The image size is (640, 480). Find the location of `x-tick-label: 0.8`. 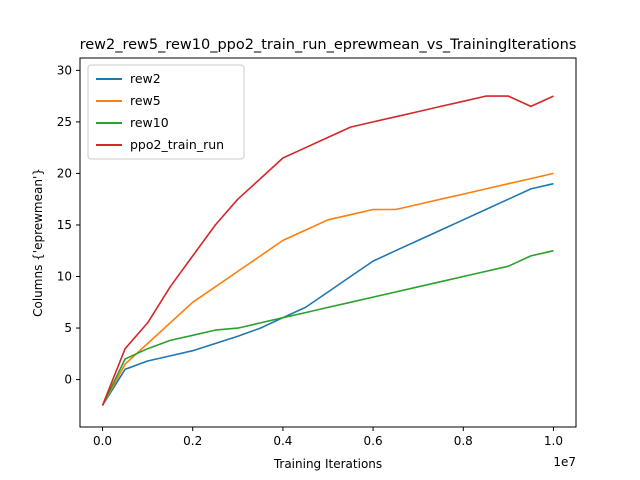

x-tick-label: 0.8 is located at coordinates (463, 441).